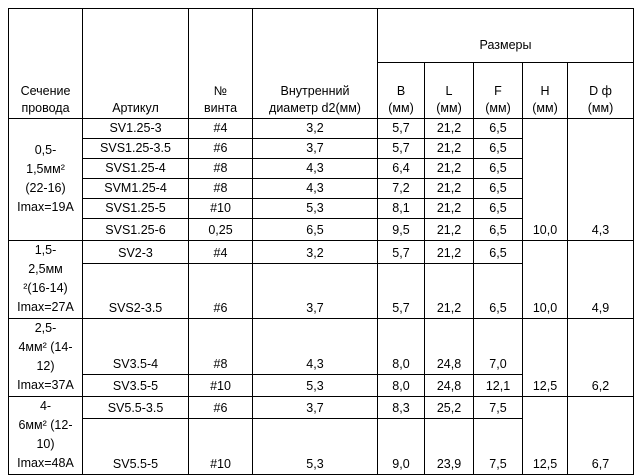 This screenshot has width=642, height=475. What do you see at coordinates (45, 150) in the screenshot?
I see `text-line: 0,5-` at bounding box center [45, 150].